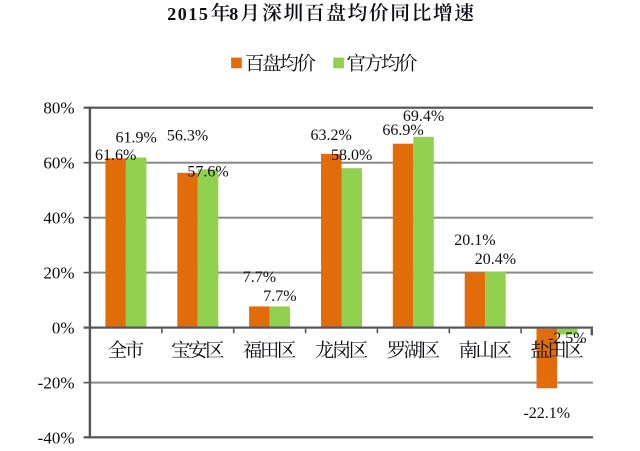  What do you see at coordinates (58, 272) in the screenshot?
I see `svg-text: 20%` at bounding box center [58, 272].